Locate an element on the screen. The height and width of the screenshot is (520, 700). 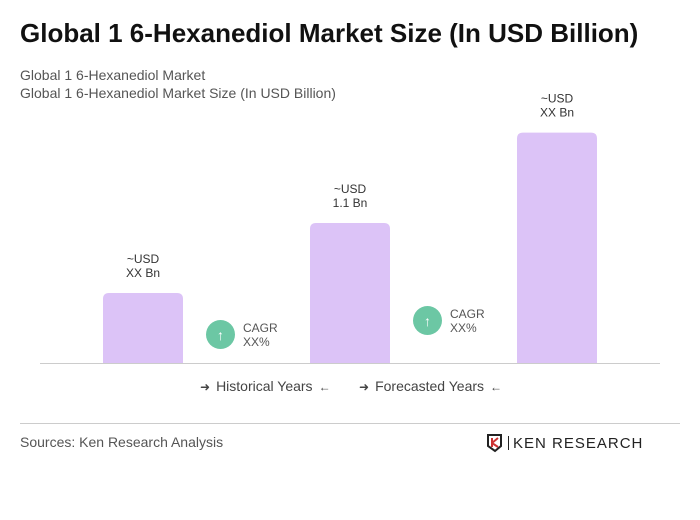
subtitle: Global 1 6-Hexanediol Market is located at coordinates (113, 75).